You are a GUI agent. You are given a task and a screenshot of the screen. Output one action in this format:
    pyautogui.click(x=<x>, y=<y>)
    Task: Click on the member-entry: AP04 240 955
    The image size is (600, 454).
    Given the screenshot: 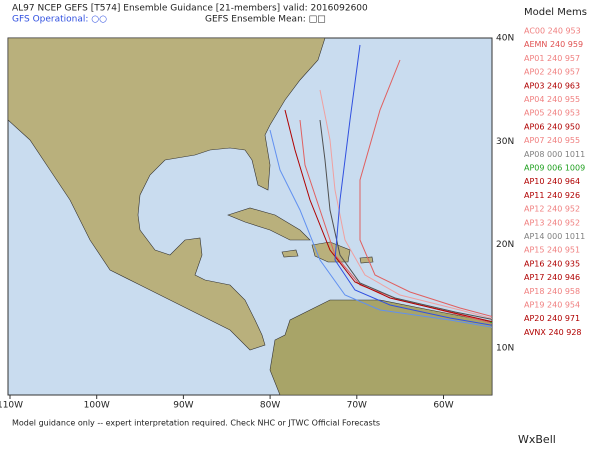 What is the action you would take?
    pyautogui.click(x=552, y=99)
    